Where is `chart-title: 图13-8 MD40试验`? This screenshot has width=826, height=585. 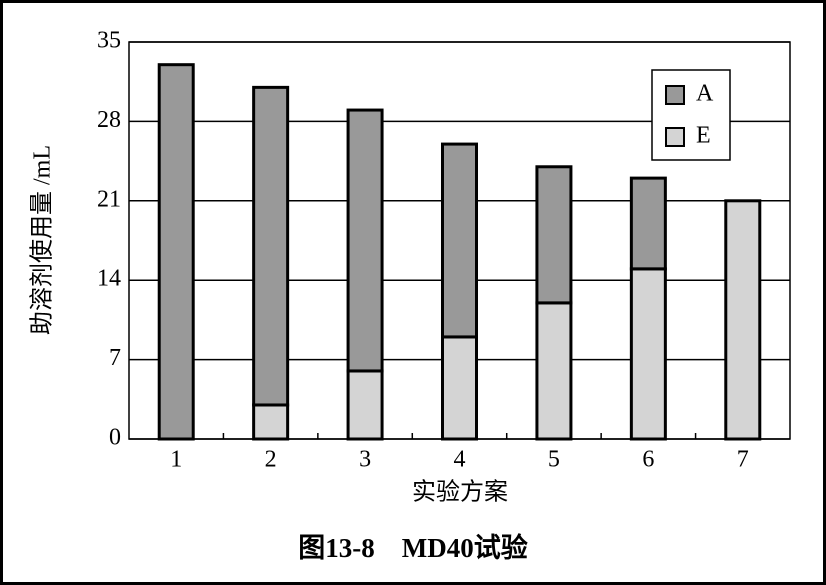
chart-title: 图13-8 MD40试验 is located at coordinates (412, 547).